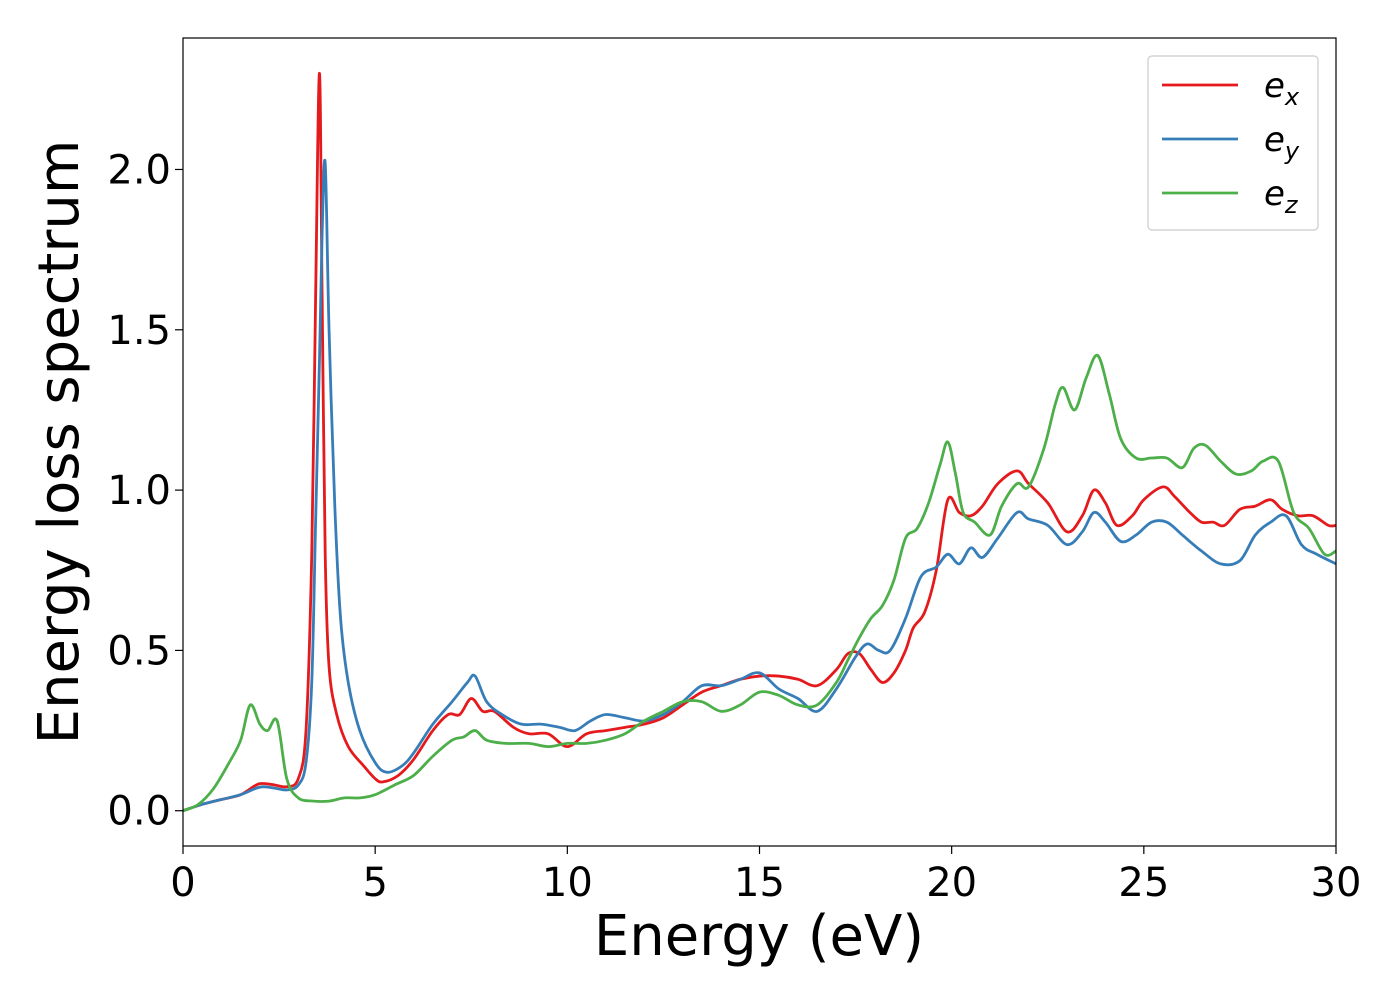 The height and width of the screenshot is (1000, 1400). What do you see at coordinates (1233, 143) in the screenshot?
I see `legend-box` at bounding box center [1233, 143].